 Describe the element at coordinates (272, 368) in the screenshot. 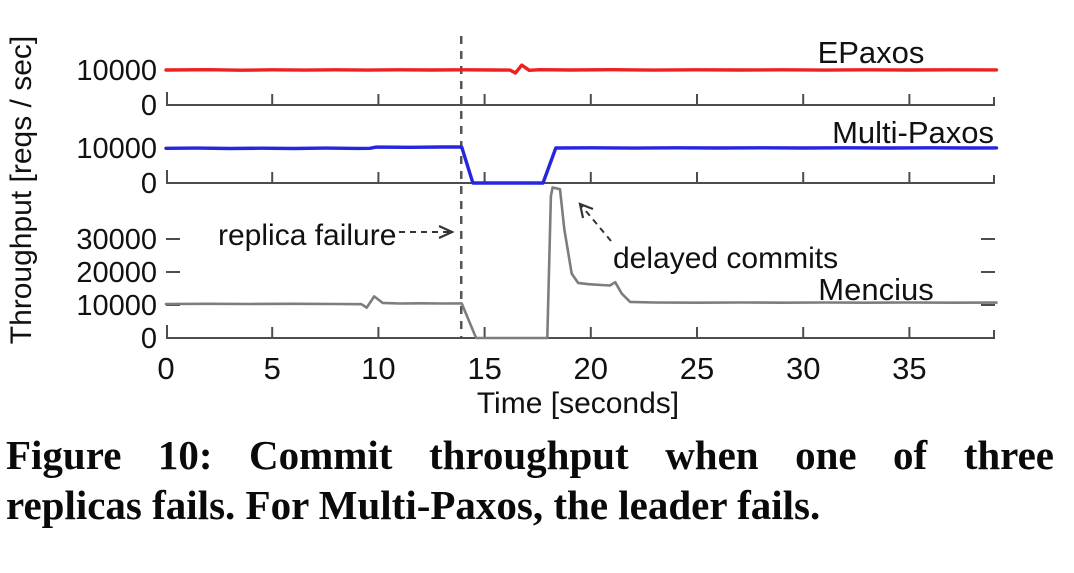

I see `x-tick-label: 5` at that location.